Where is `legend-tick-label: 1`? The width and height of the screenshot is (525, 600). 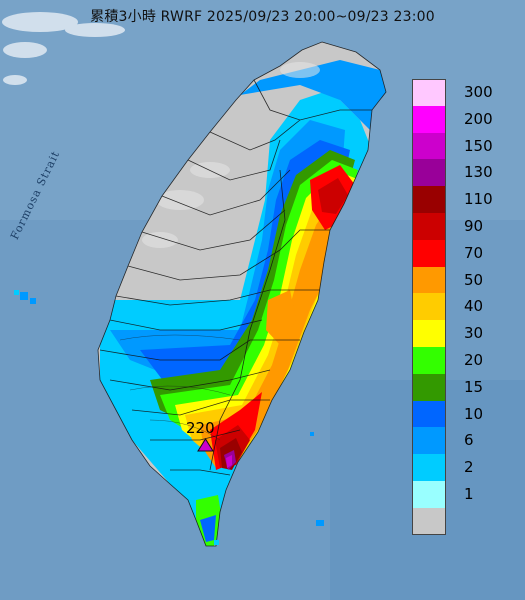 legend-tick-label: 1 is located at coordinates (469, 494).